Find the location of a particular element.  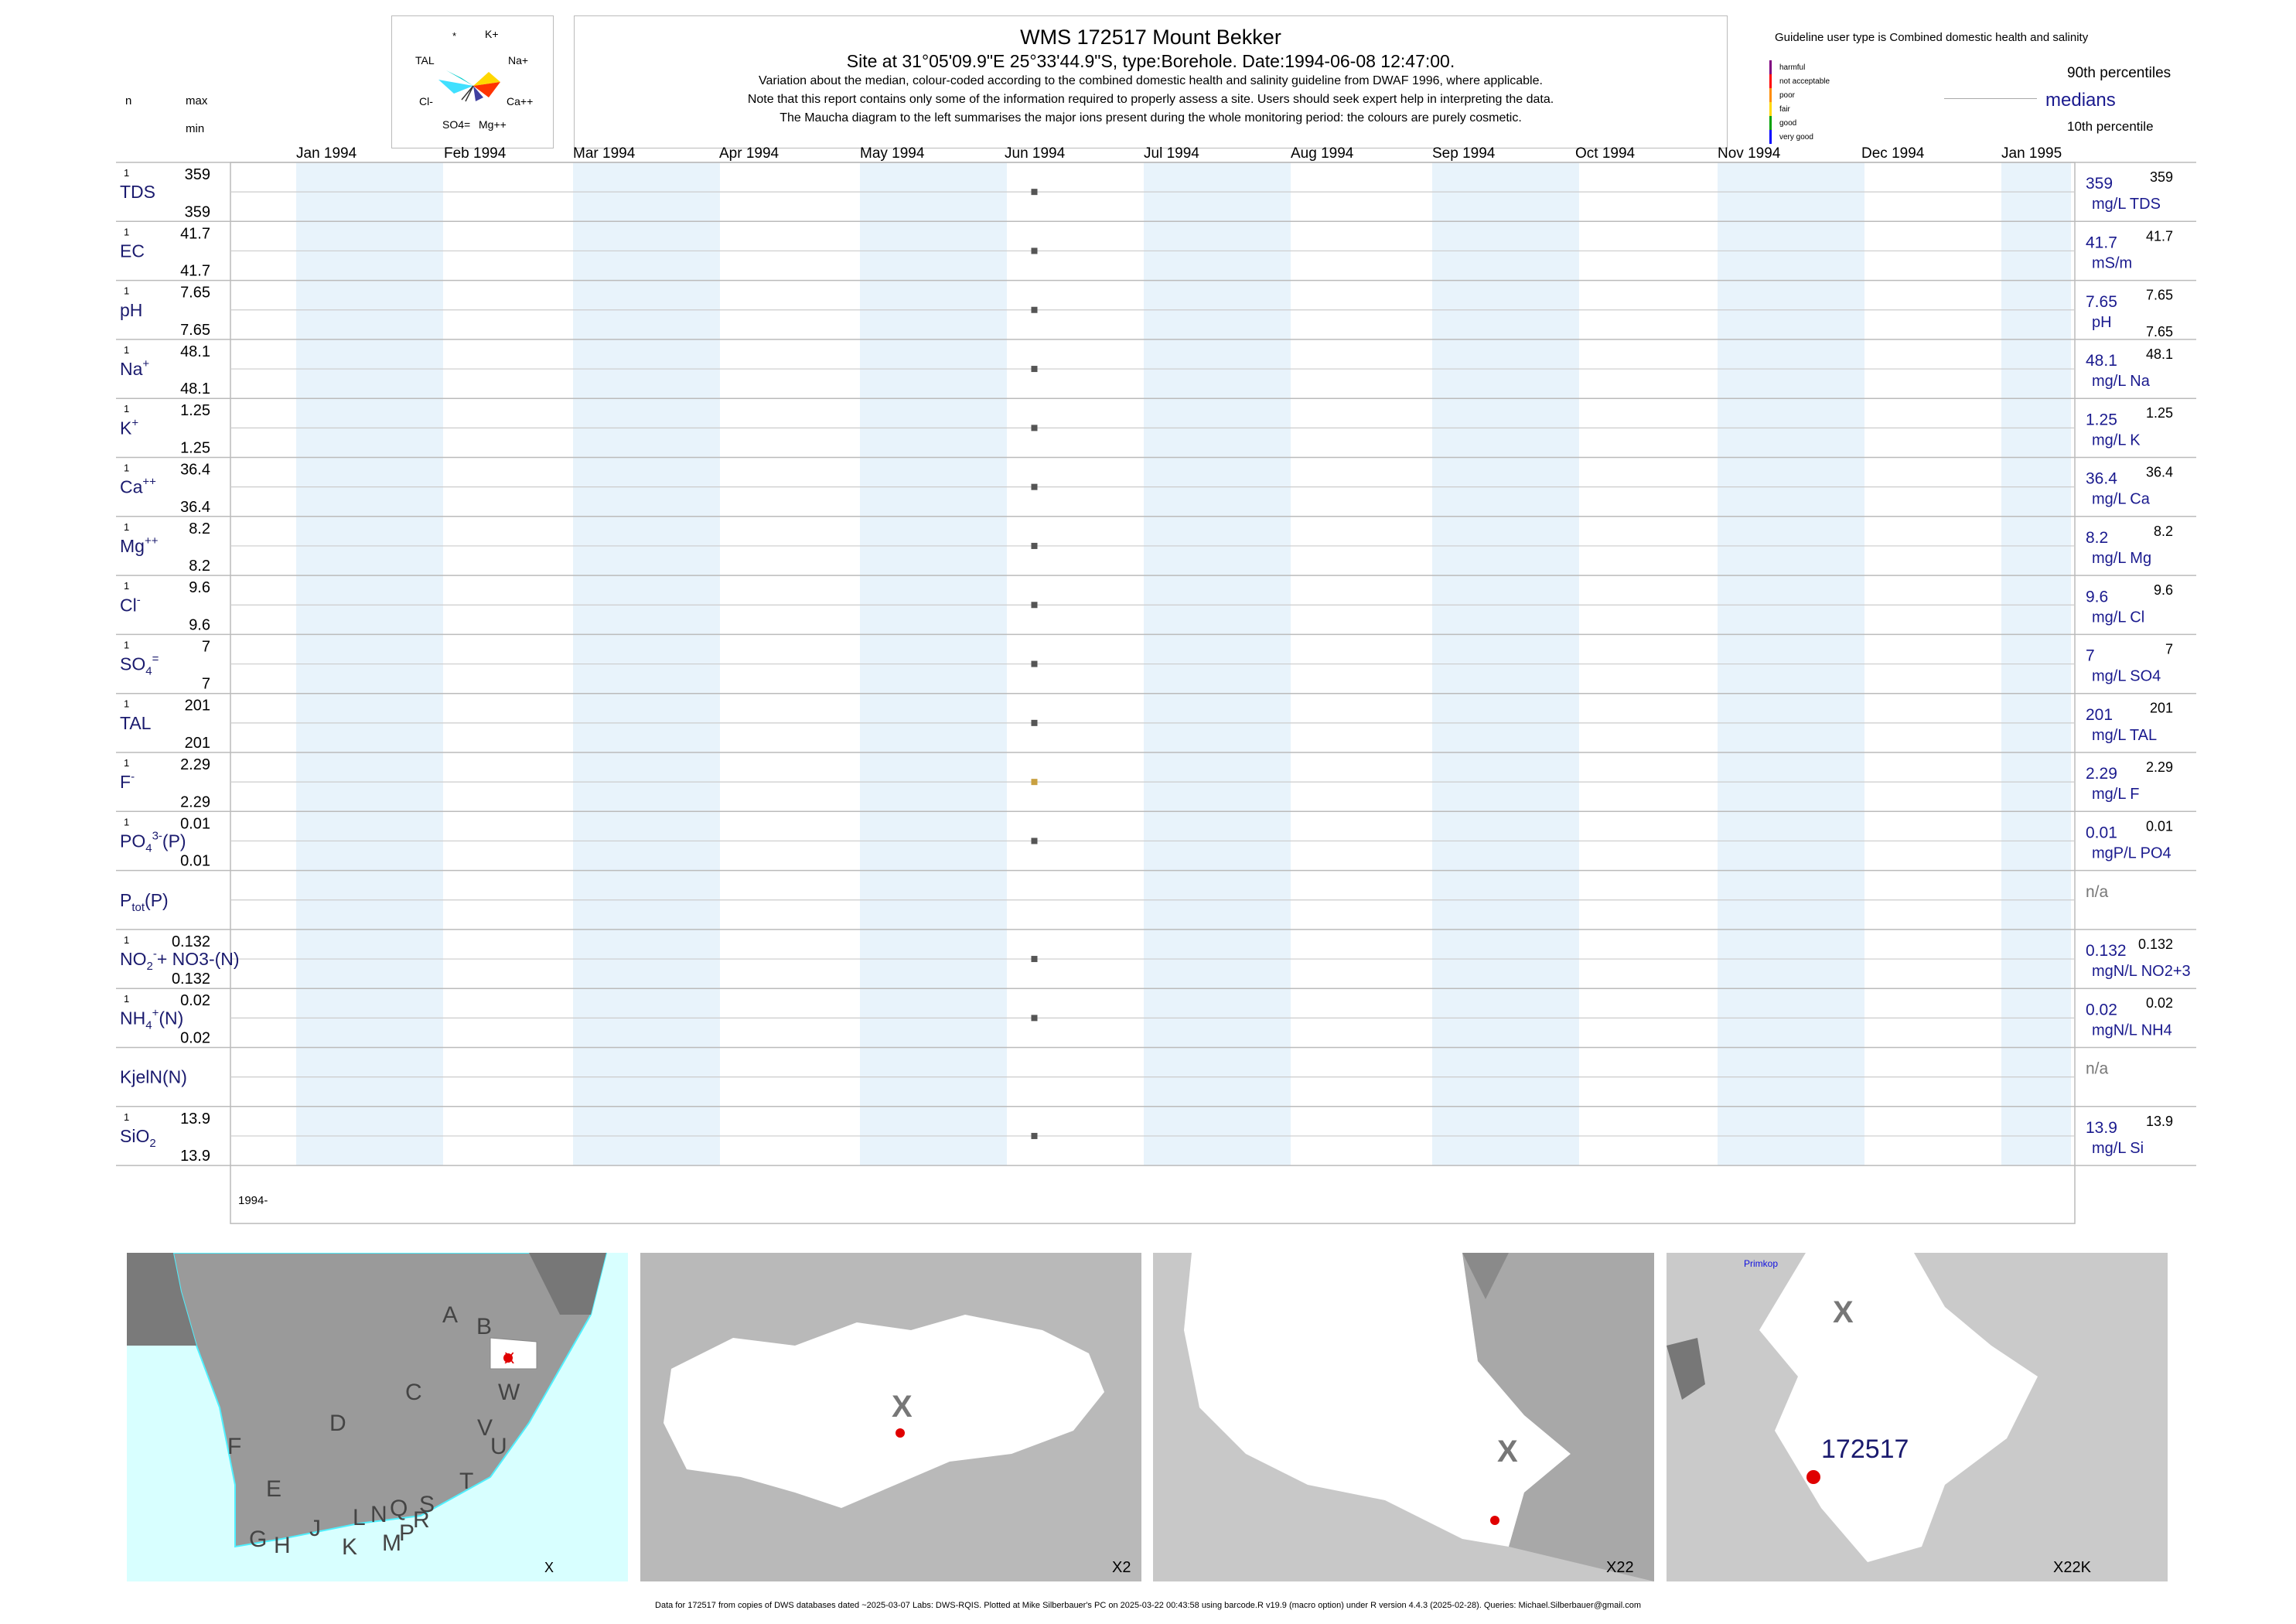

map-region-letter: E is located at coordinates (273, 1489).